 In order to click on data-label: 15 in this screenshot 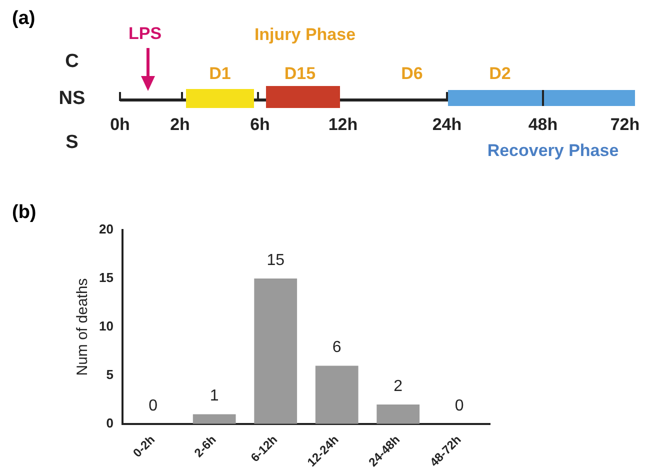, I will do `click(275, 260)`.